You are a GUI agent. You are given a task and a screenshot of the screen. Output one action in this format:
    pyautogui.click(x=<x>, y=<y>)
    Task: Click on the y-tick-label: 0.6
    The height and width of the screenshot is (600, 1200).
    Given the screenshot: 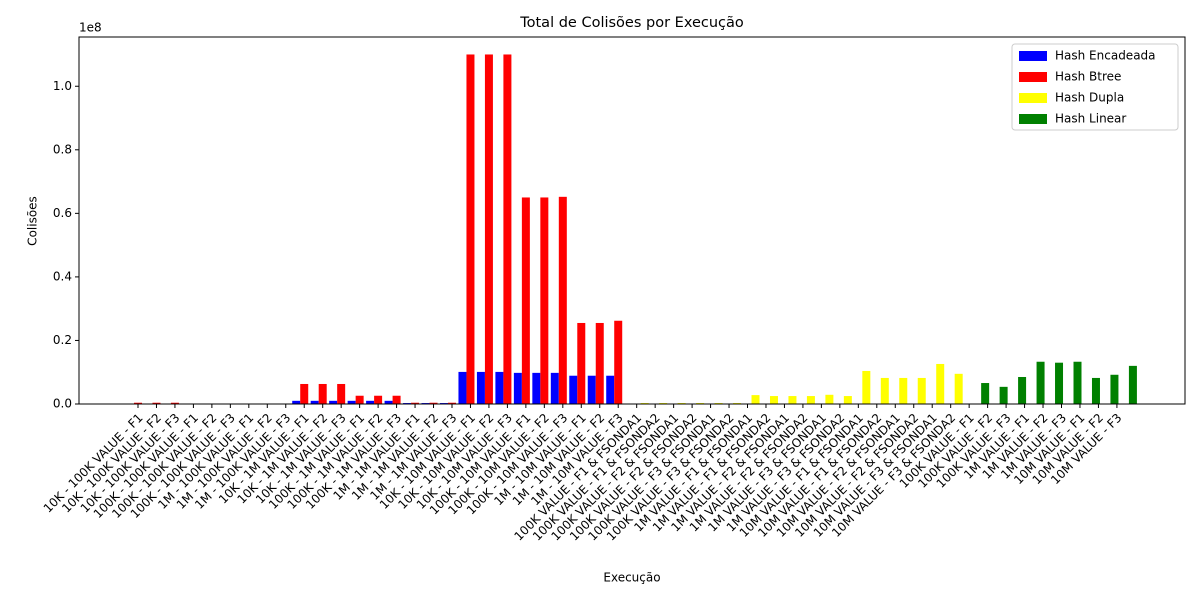 What is the action you would take?
    pyautogui.click(x=62, y=213)
    